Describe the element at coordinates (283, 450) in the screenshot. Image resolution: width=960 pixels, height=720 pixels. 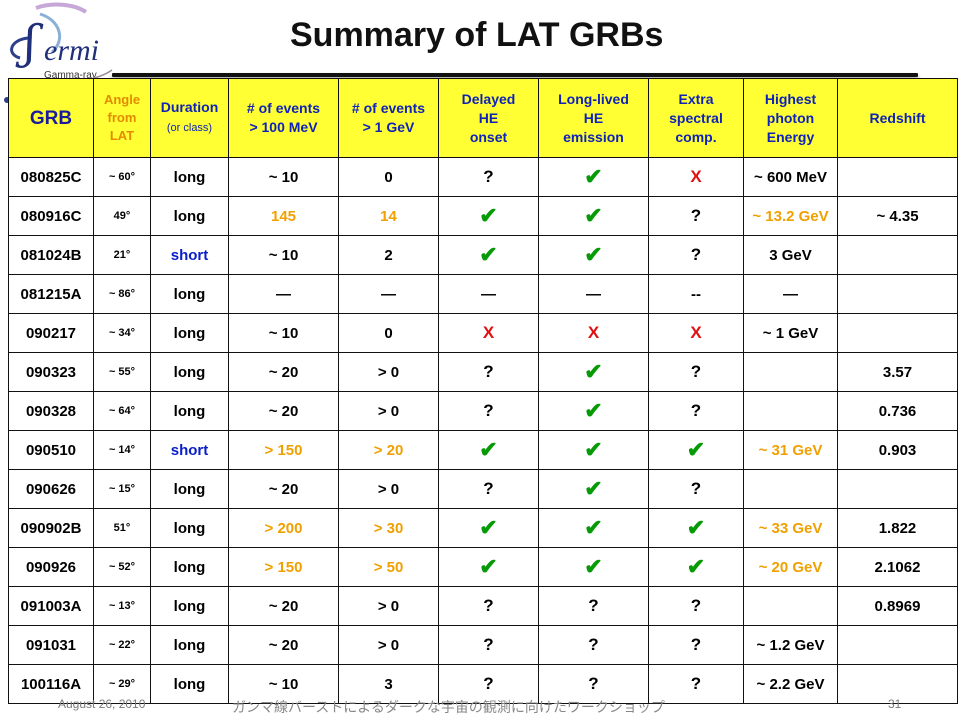
I see `cell-ev100: > 150` at that location.